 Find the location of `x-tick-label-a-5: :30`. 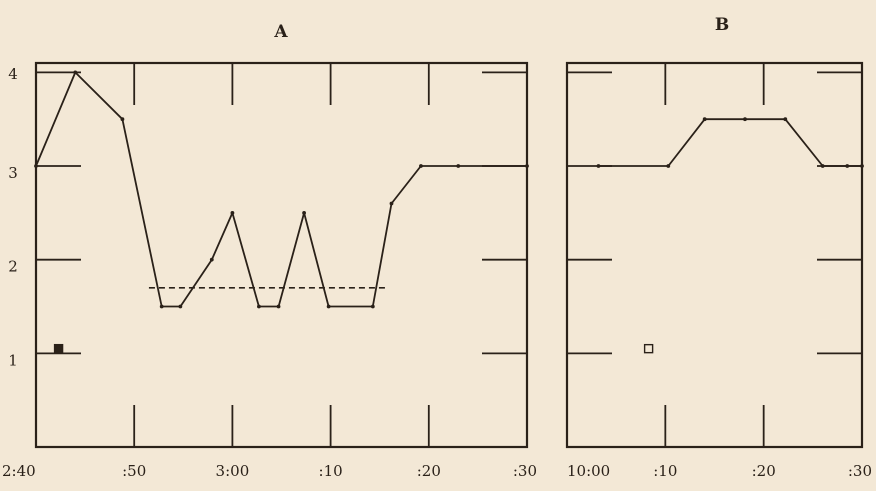

x-tick-label-a-5: :30 is located at coordinates (525, 471).